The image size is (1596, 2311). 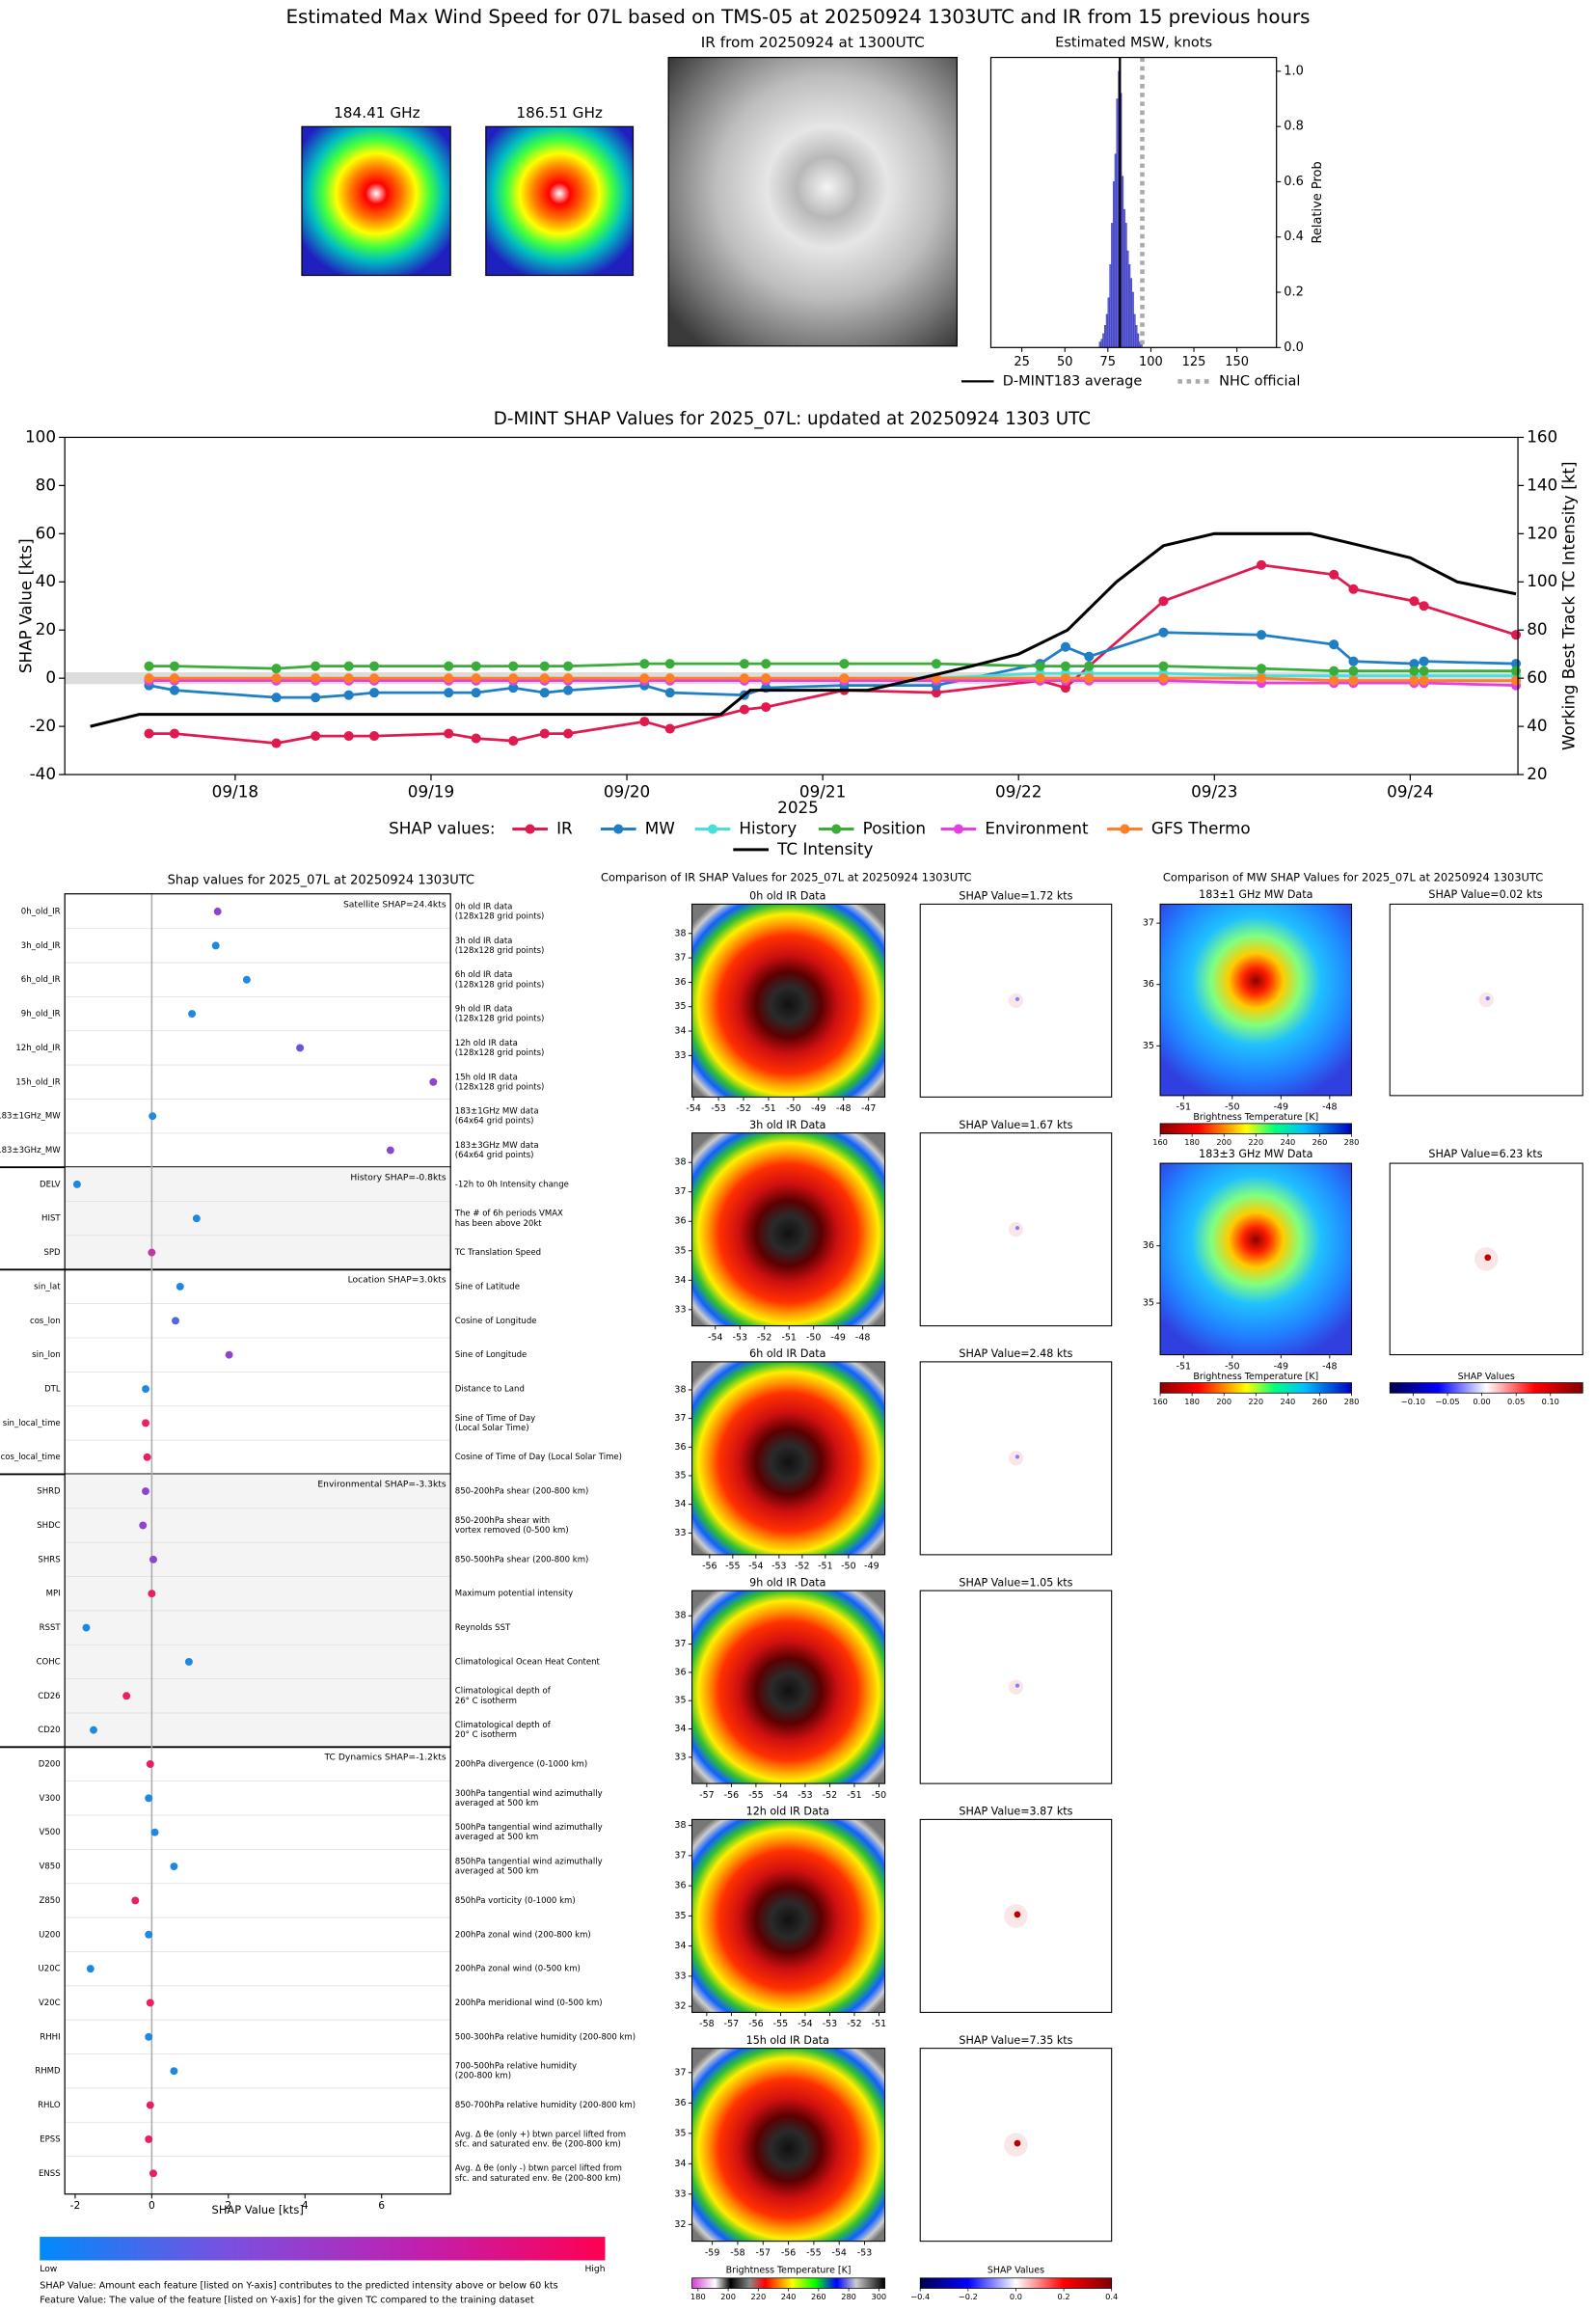 What do you see at coordinates (484, 941) in the screenshot?
I see `feature-description: 3h old IR data` at bounding box center [484, 941].